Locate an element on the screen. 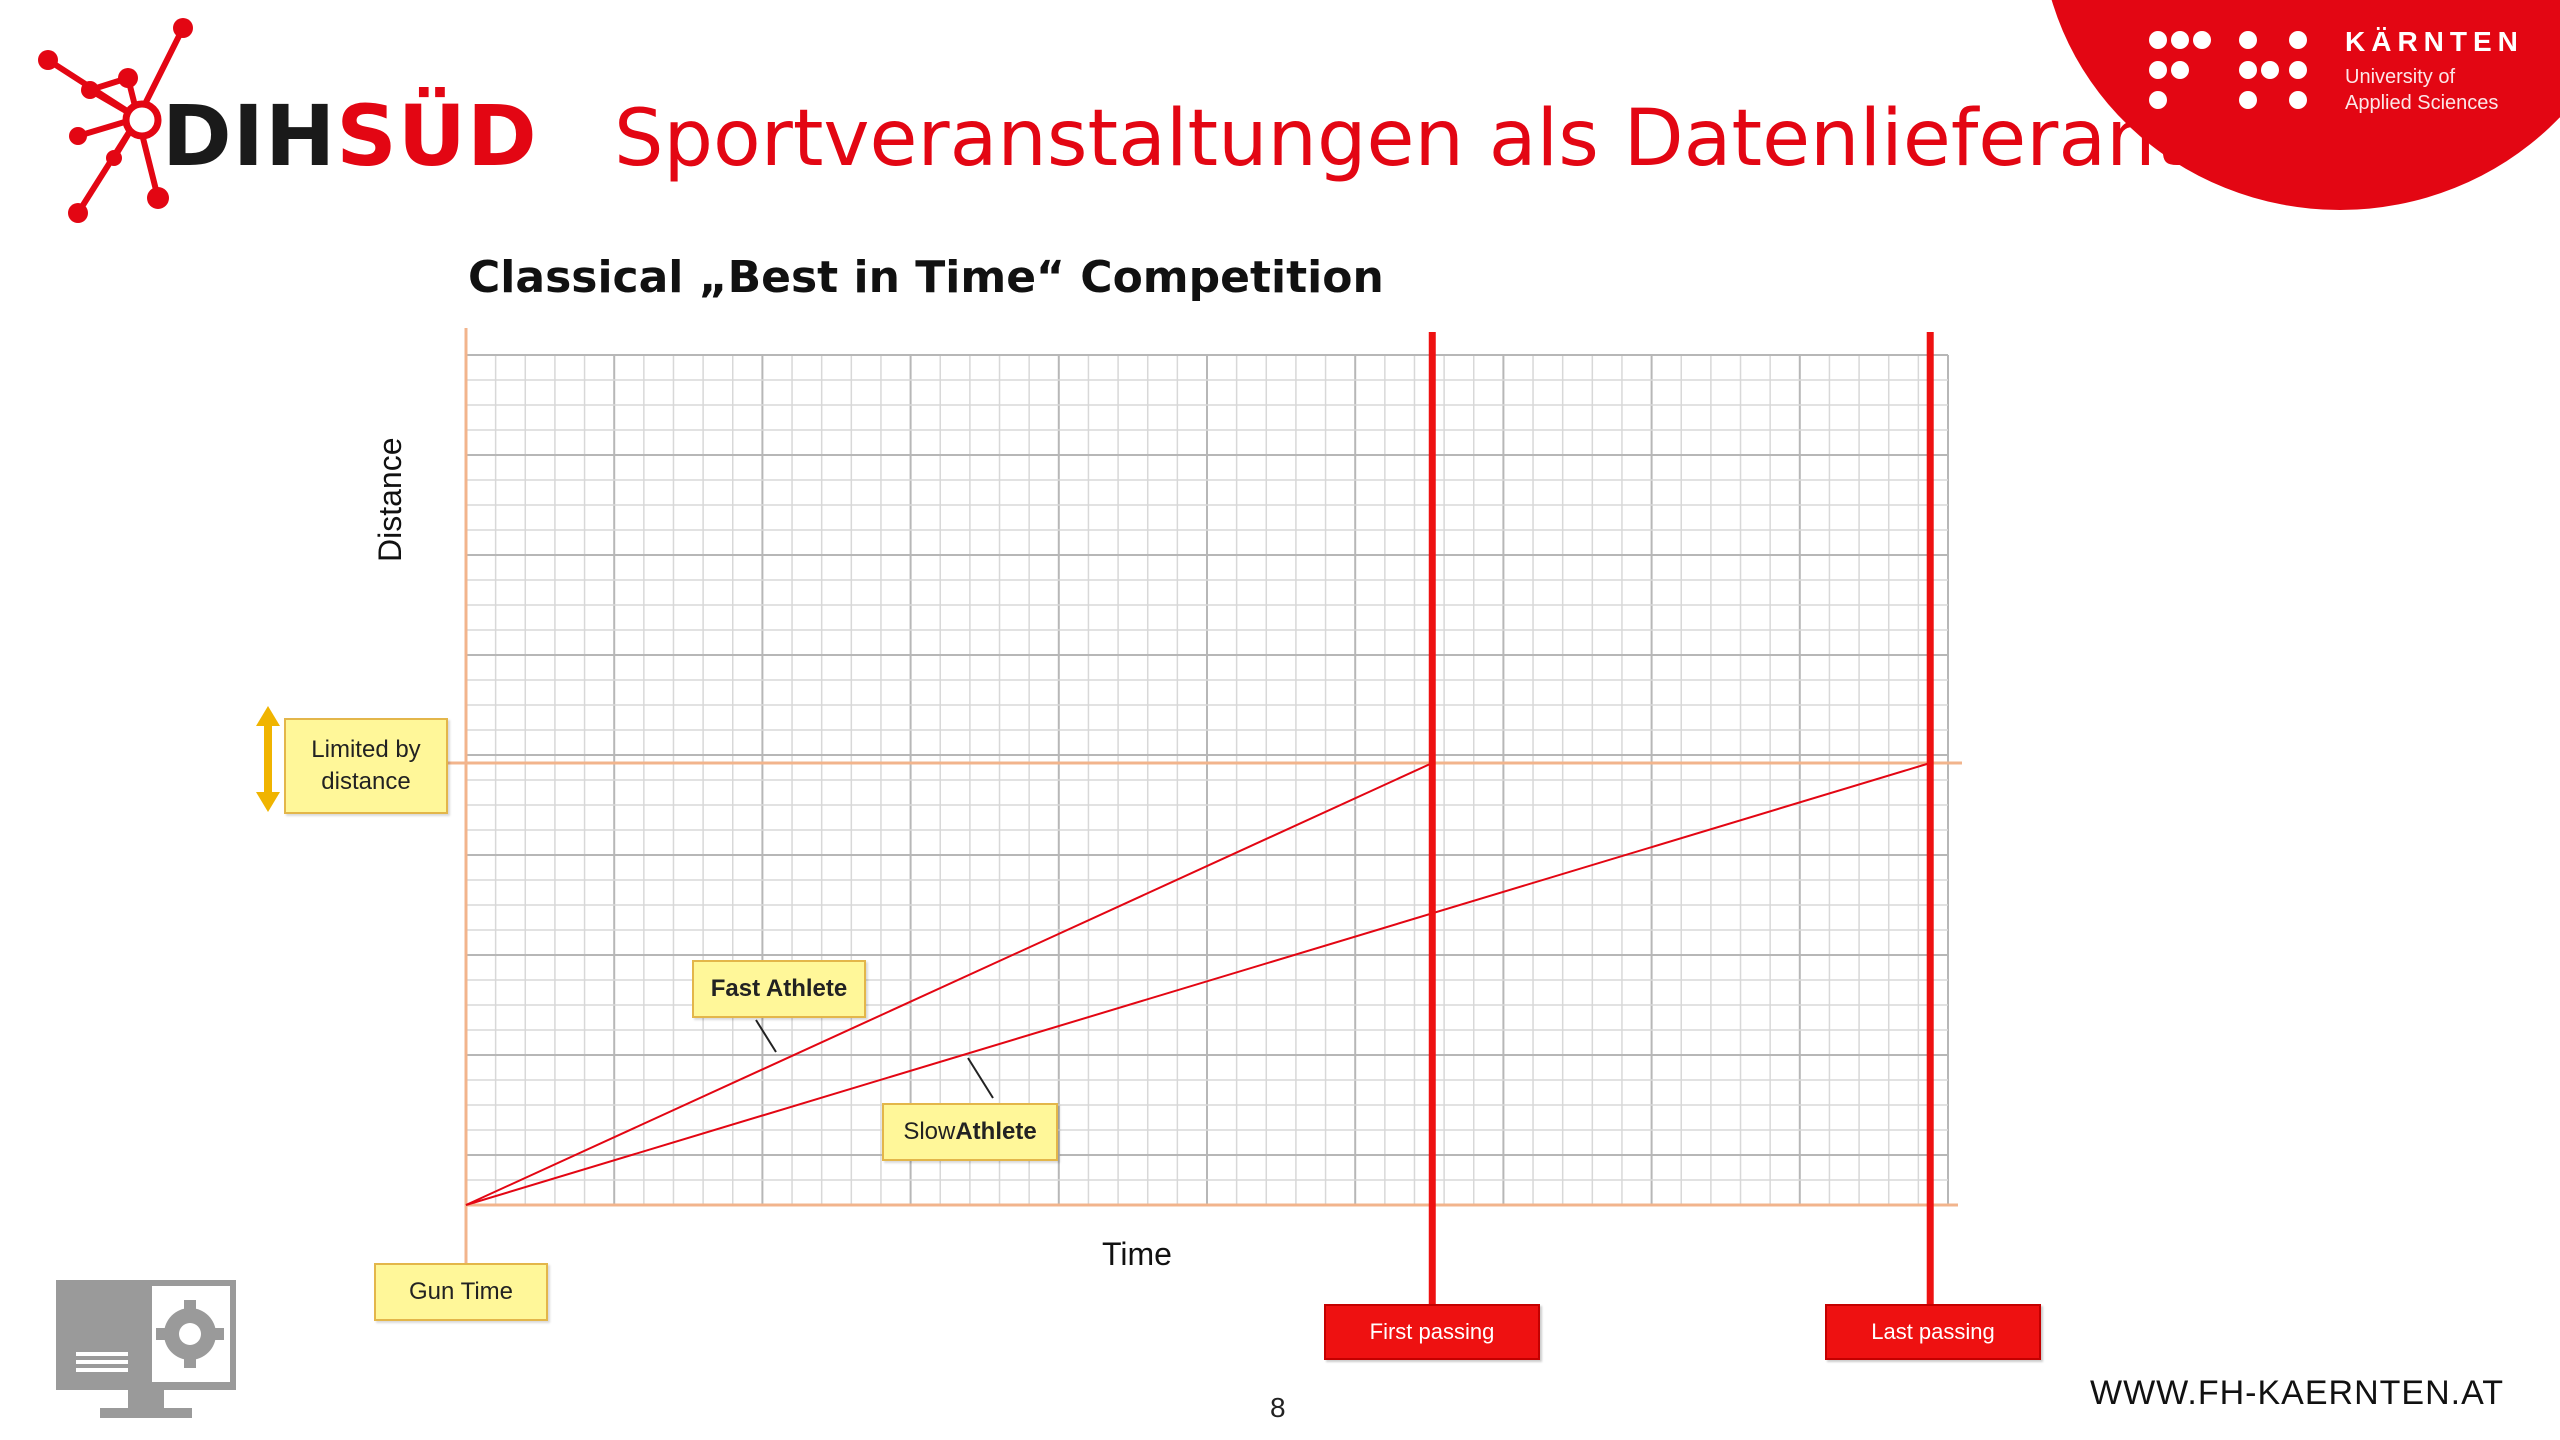 This screenshot has width=2560, height=1440. y-axis-label: Distance is located at coordinates (390, 500).